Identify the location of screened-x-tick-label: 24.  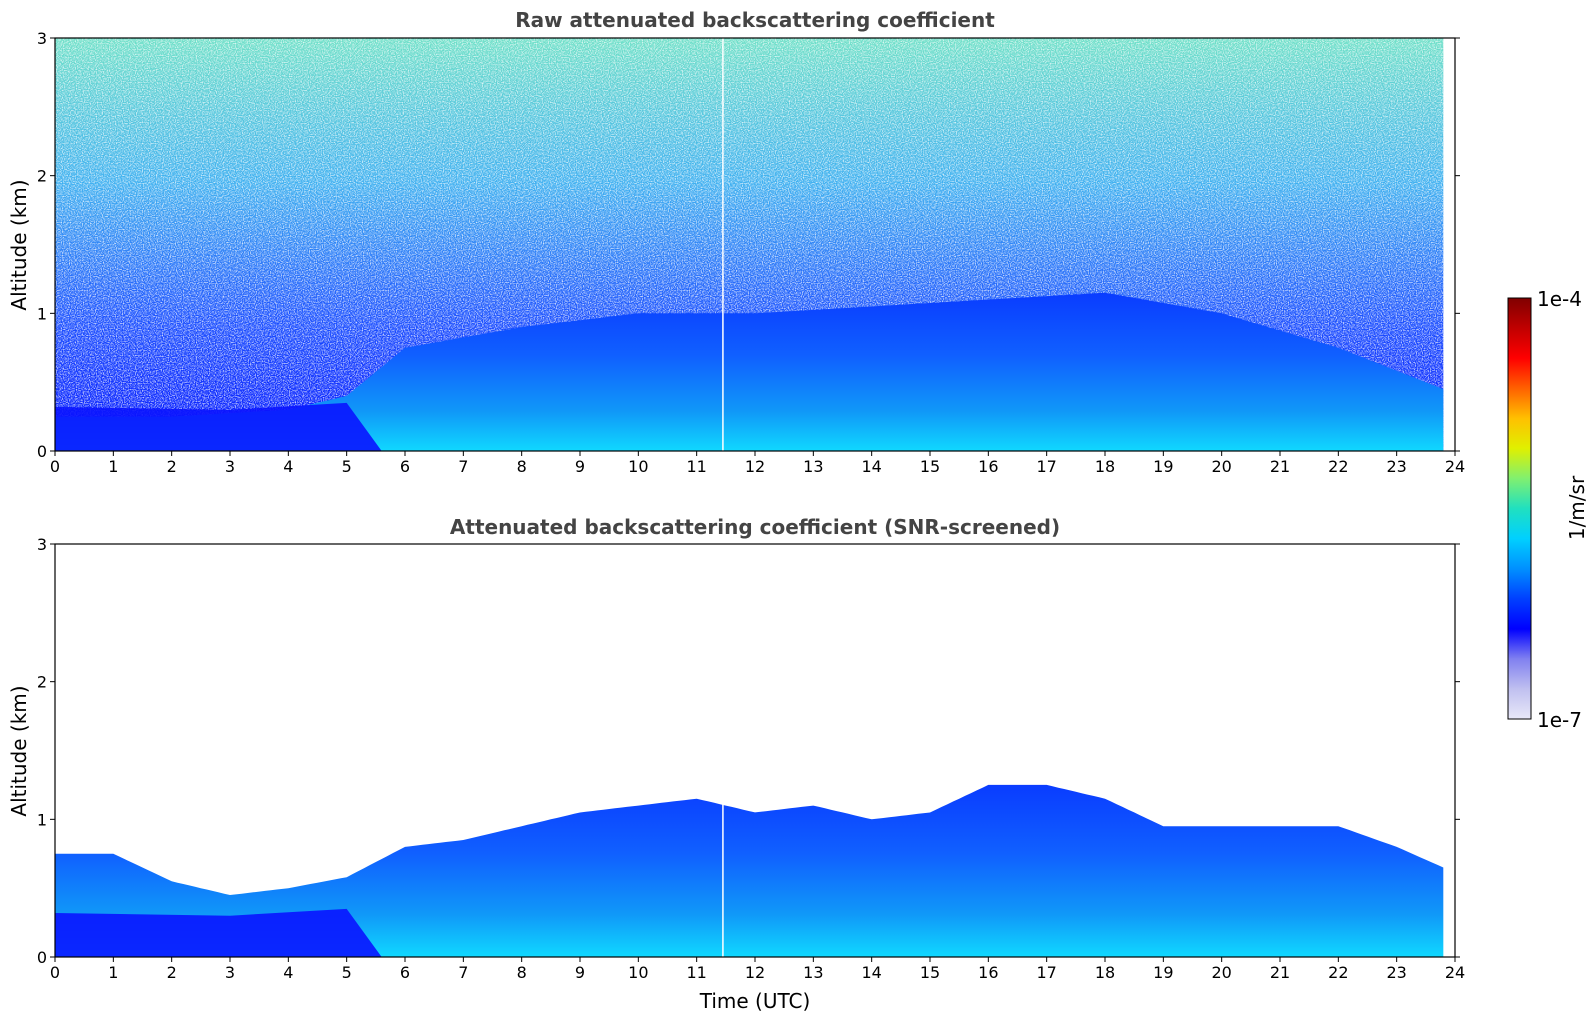
(1455, 972).